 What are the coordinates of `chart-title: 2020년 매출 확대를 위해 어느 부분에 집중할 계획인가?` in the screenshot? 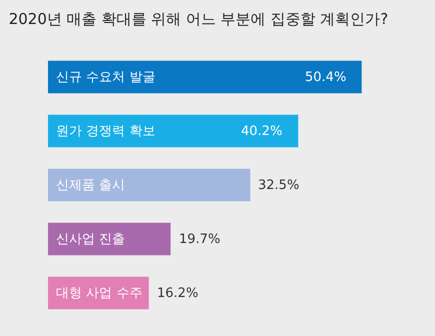 It's located at (198, 19).